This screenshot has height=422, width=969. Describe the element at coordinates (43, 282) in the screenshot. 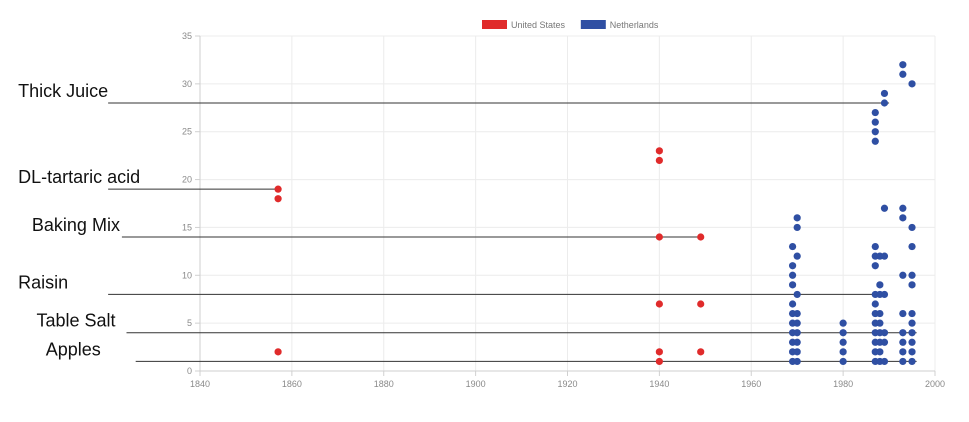

I see `annotation-label: Raisin` at that location.